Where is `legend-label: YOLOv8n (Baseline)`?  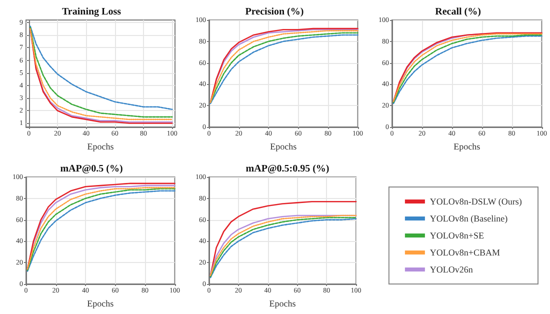
legend-label: YOLOv8n (Baseline) is located at coordinates (469, 219).